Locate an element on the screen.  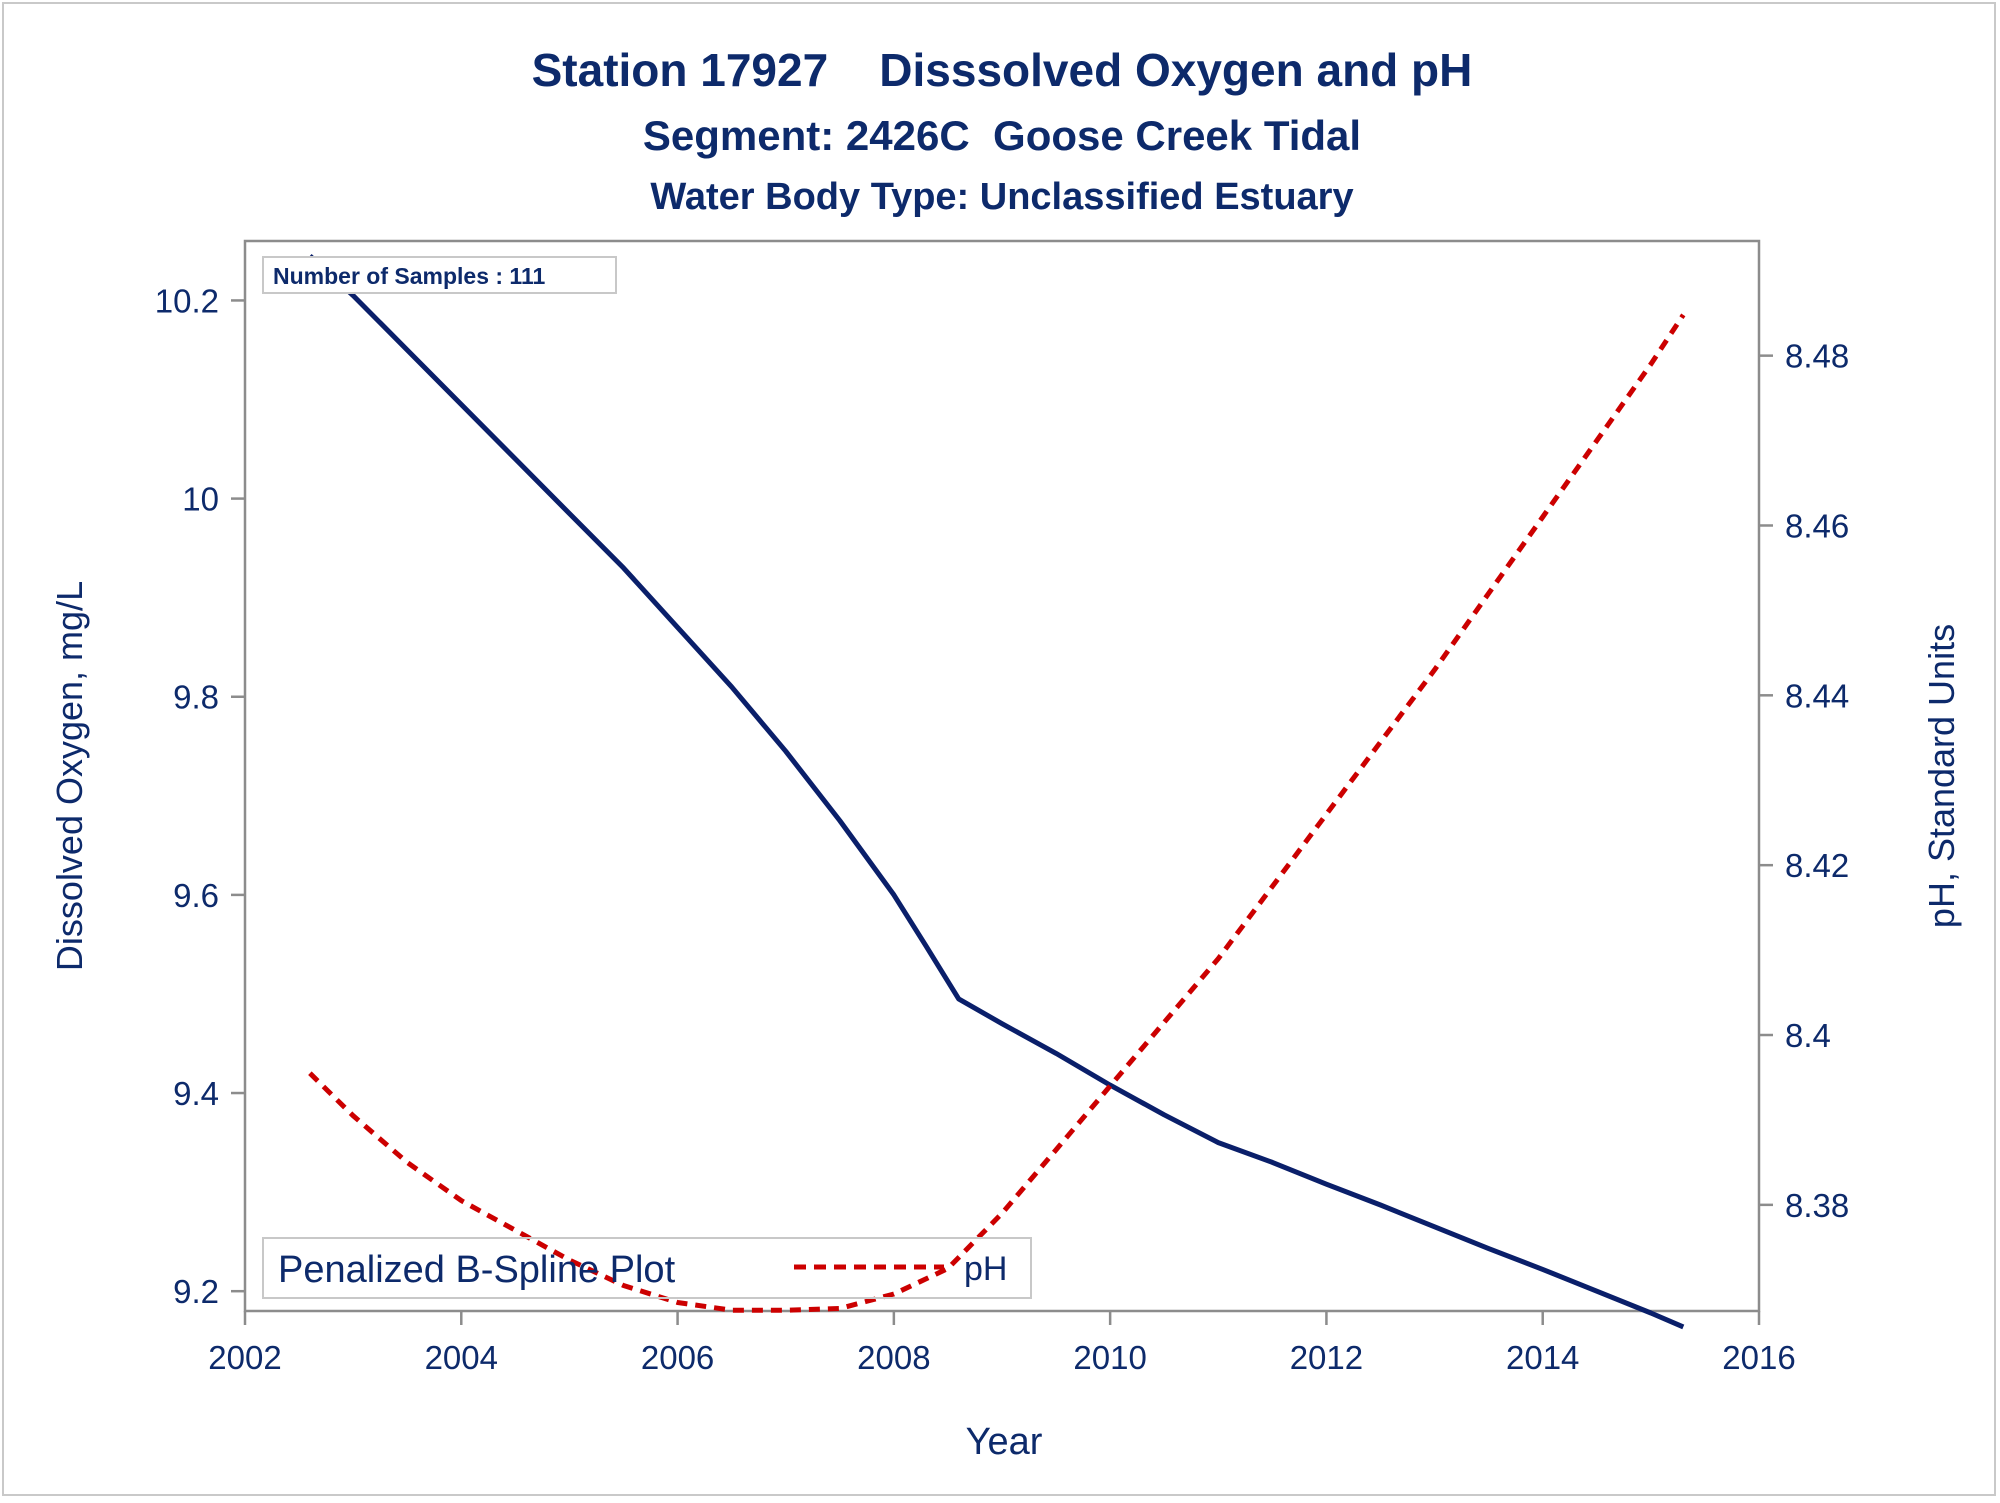
legend-box is located at coordinates (647, 1268).